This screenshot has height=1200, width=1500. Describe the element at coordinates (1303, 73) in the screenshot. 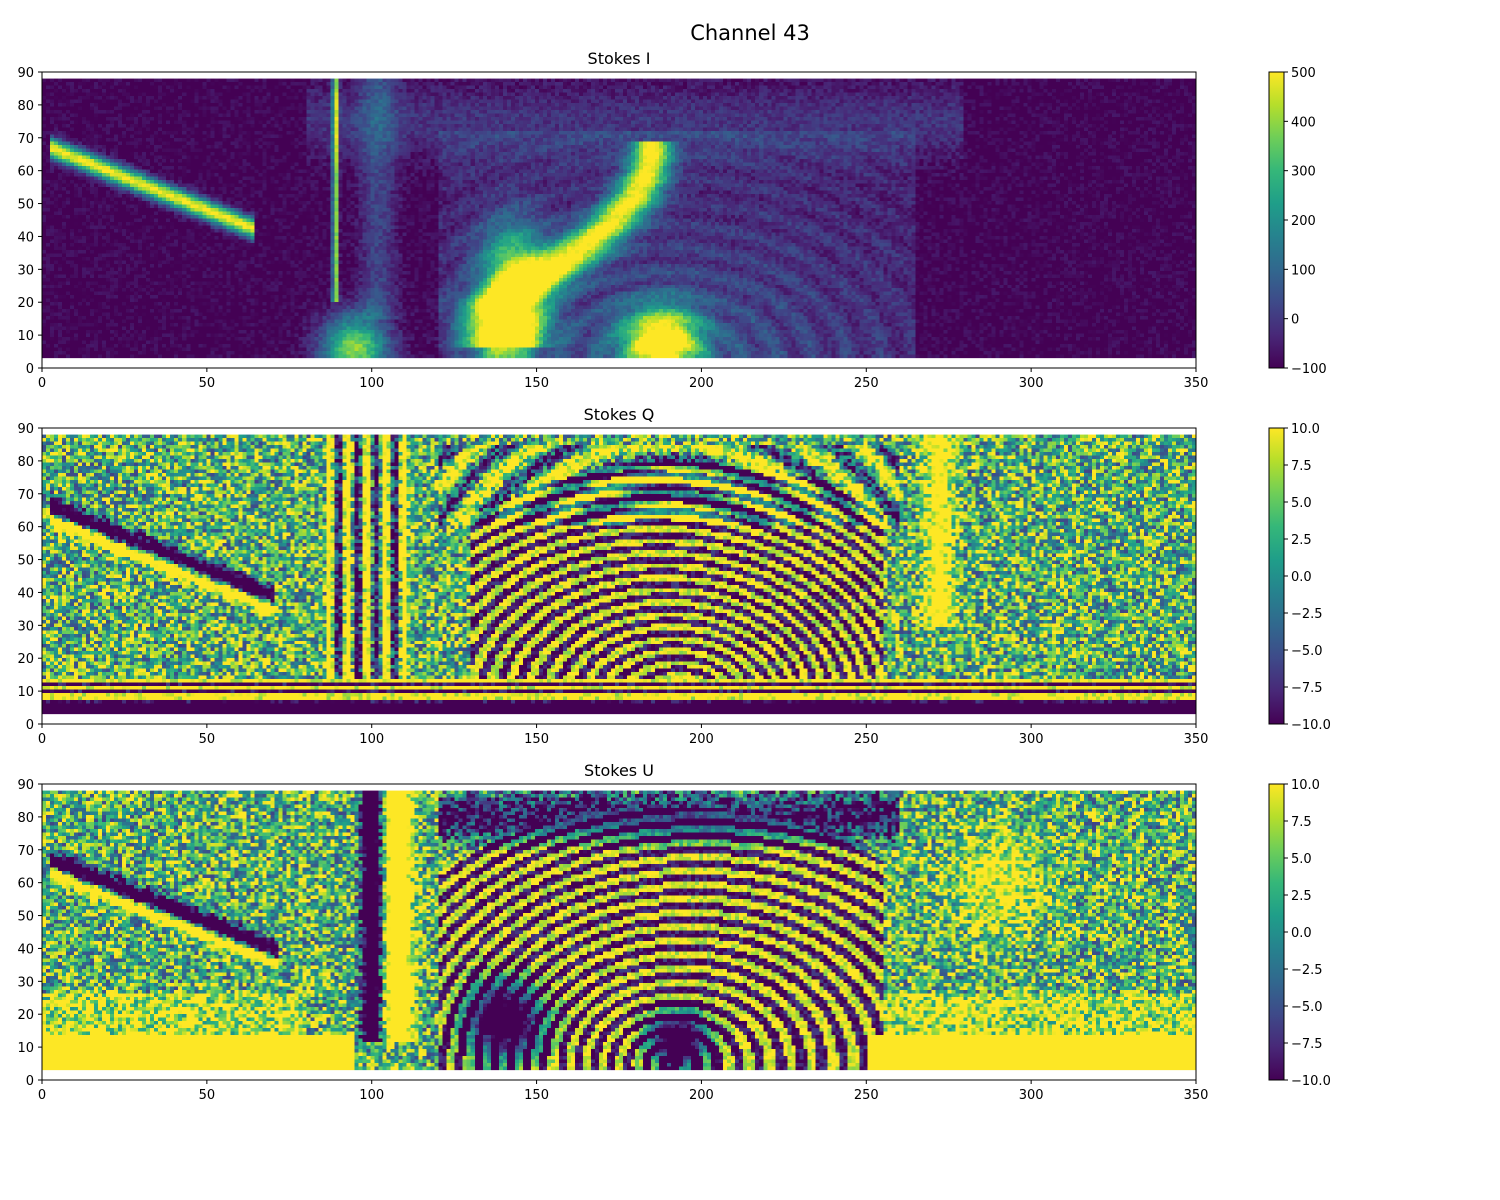

I see `colorbar-tick-label: 500` at that location.